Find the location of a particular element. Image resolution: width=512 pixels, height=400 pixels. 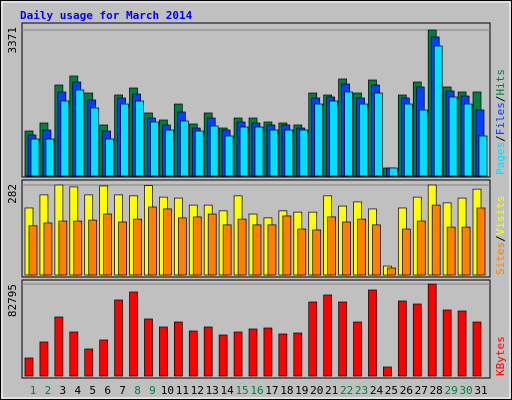

legend: Pages/Files/Hits is located at coordinates (500, 122).